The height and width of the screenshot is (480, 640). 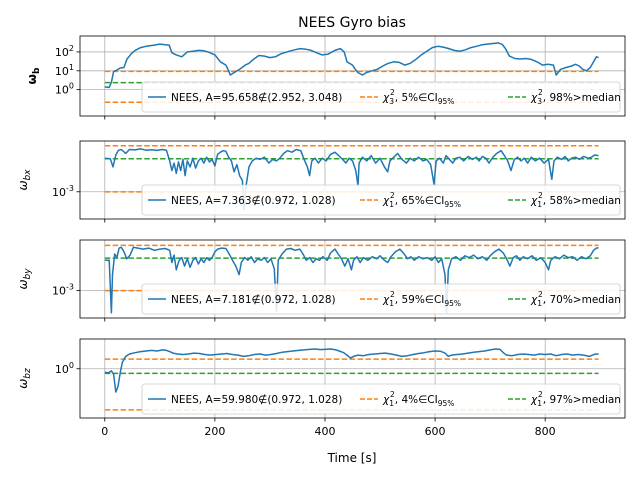 I want to click on legend-label-nees: NEES, A=59.980∉(0.972, 1.028), so click(x=256, y=400).